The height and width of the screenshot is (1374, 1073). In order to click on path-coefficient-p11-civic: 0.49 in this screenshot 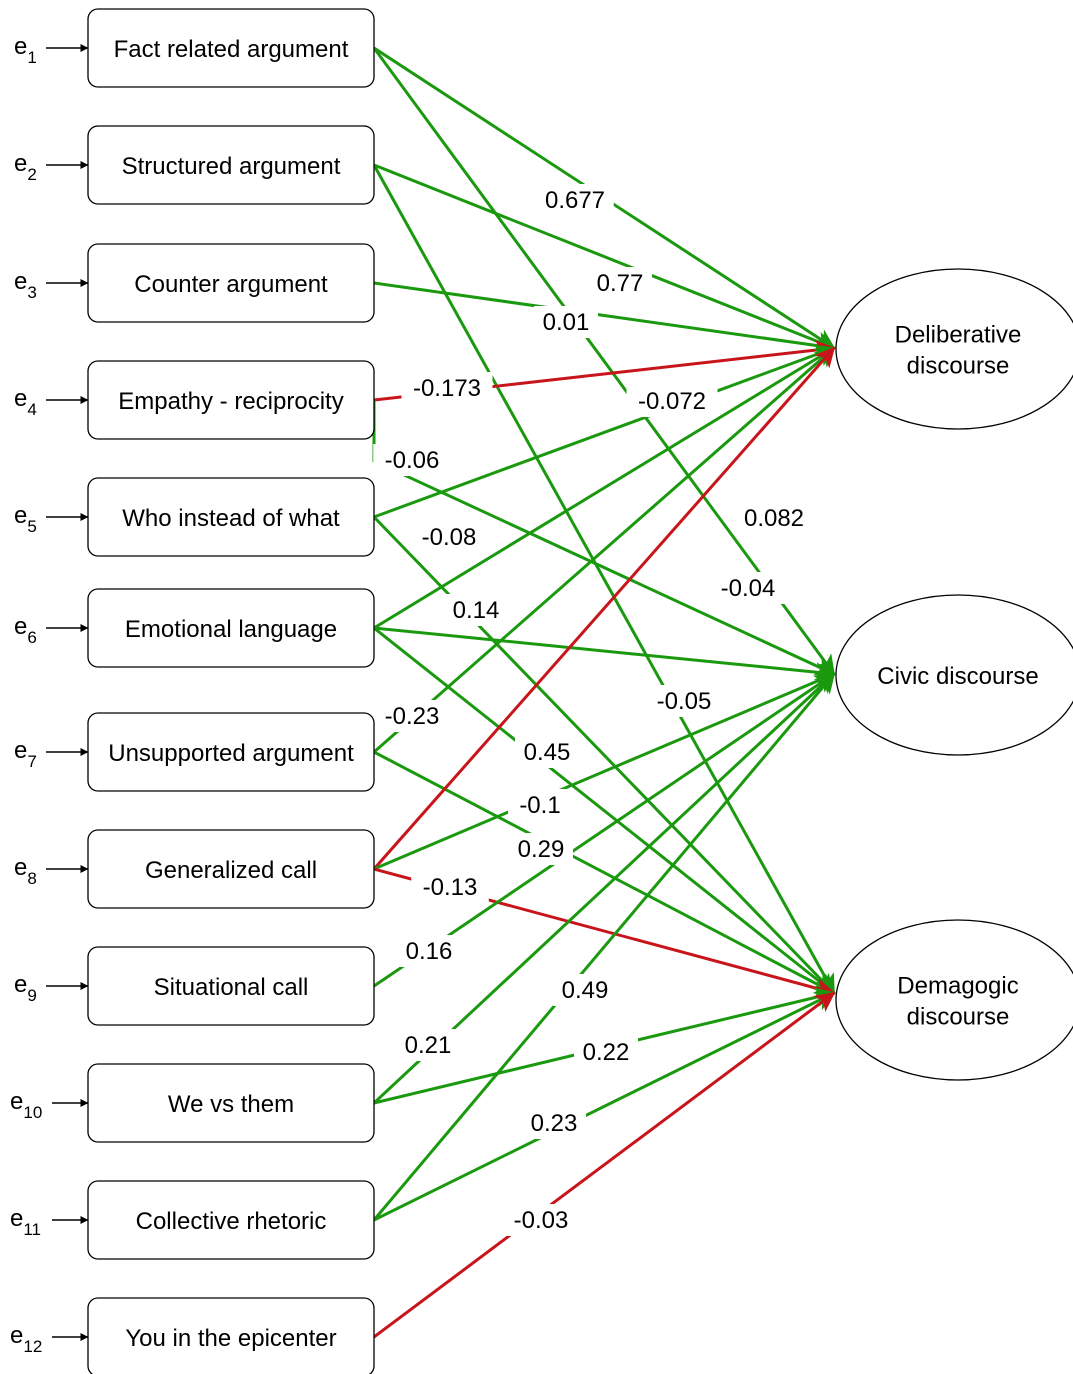, I will do `click(585, 990)`.